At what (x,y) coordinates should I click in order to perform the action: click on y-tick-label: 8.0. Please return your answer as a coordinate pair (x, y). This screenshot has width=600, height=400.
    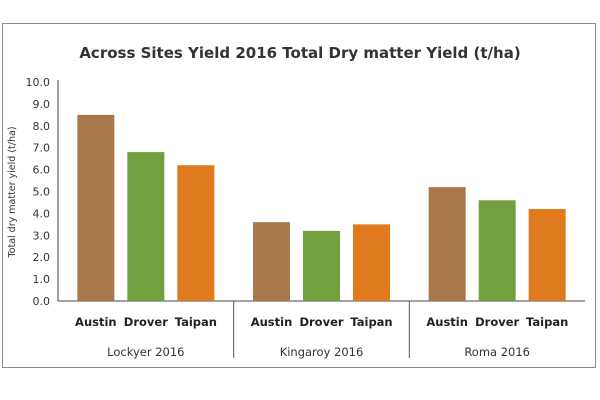
    Looking at the image, I should click on (42, 126).